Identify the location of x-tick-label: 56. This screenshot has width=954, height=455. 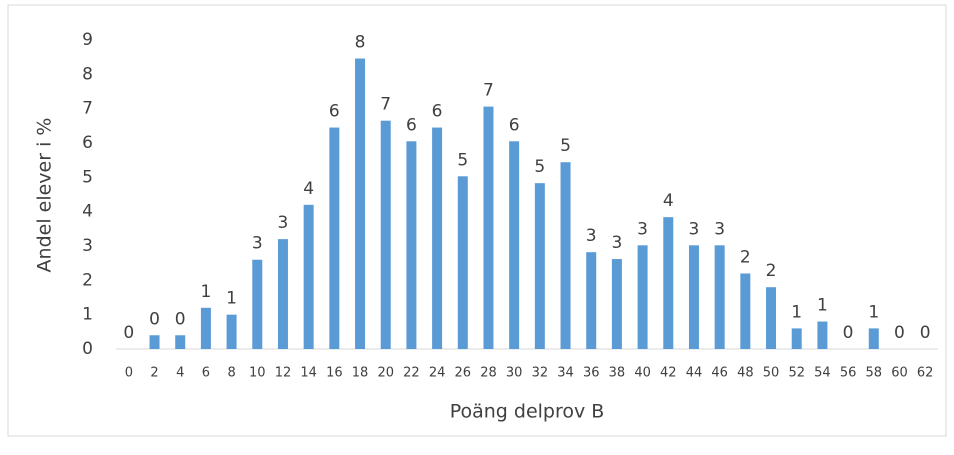
(848, 373).